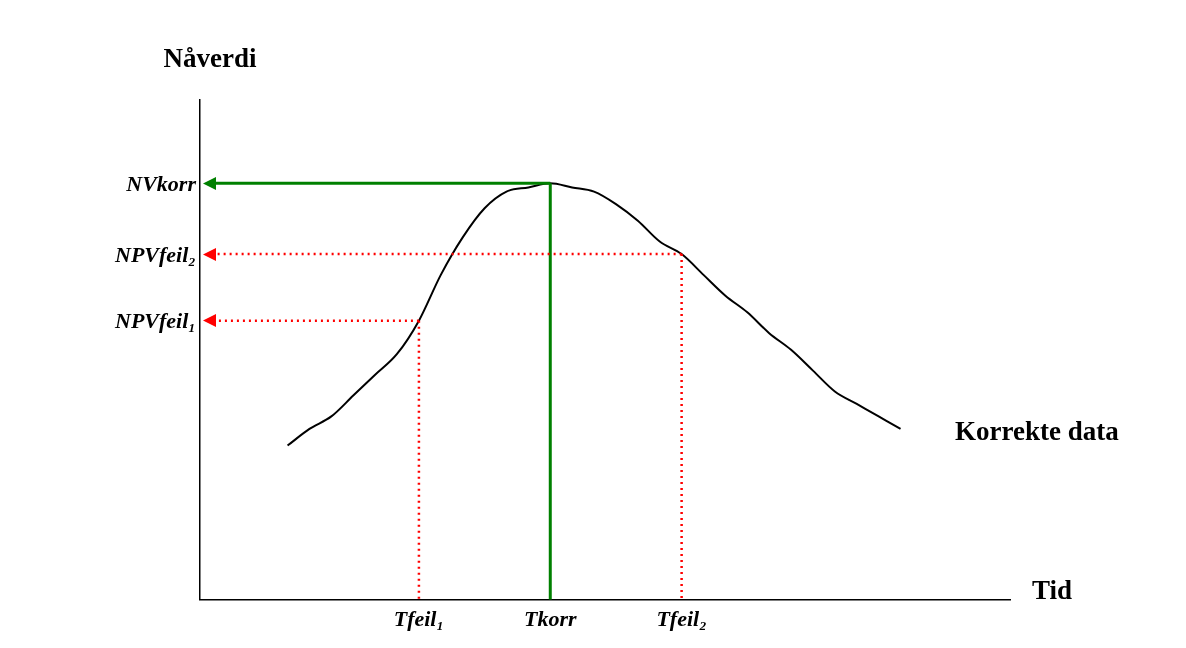  Describe the element at coordinates (681, 619) in the screenshot. I see `x-tick-label: Tfeil₂` at that location.